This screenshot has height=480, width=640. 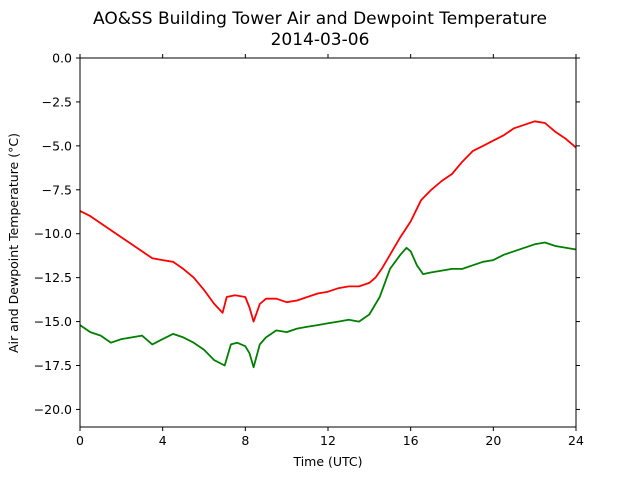 What do you see at coordinates (328, 440) in the screenshot?
I see `x-tick-label: 12` at bounding box center [328, 440].